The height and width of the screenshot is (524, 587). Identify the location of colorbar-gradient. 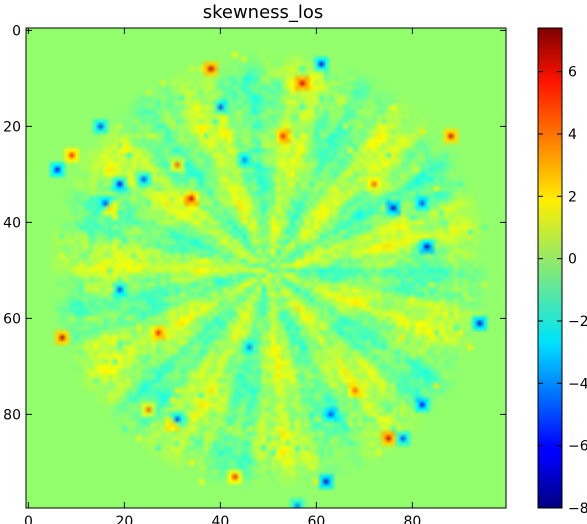
(550, 268).